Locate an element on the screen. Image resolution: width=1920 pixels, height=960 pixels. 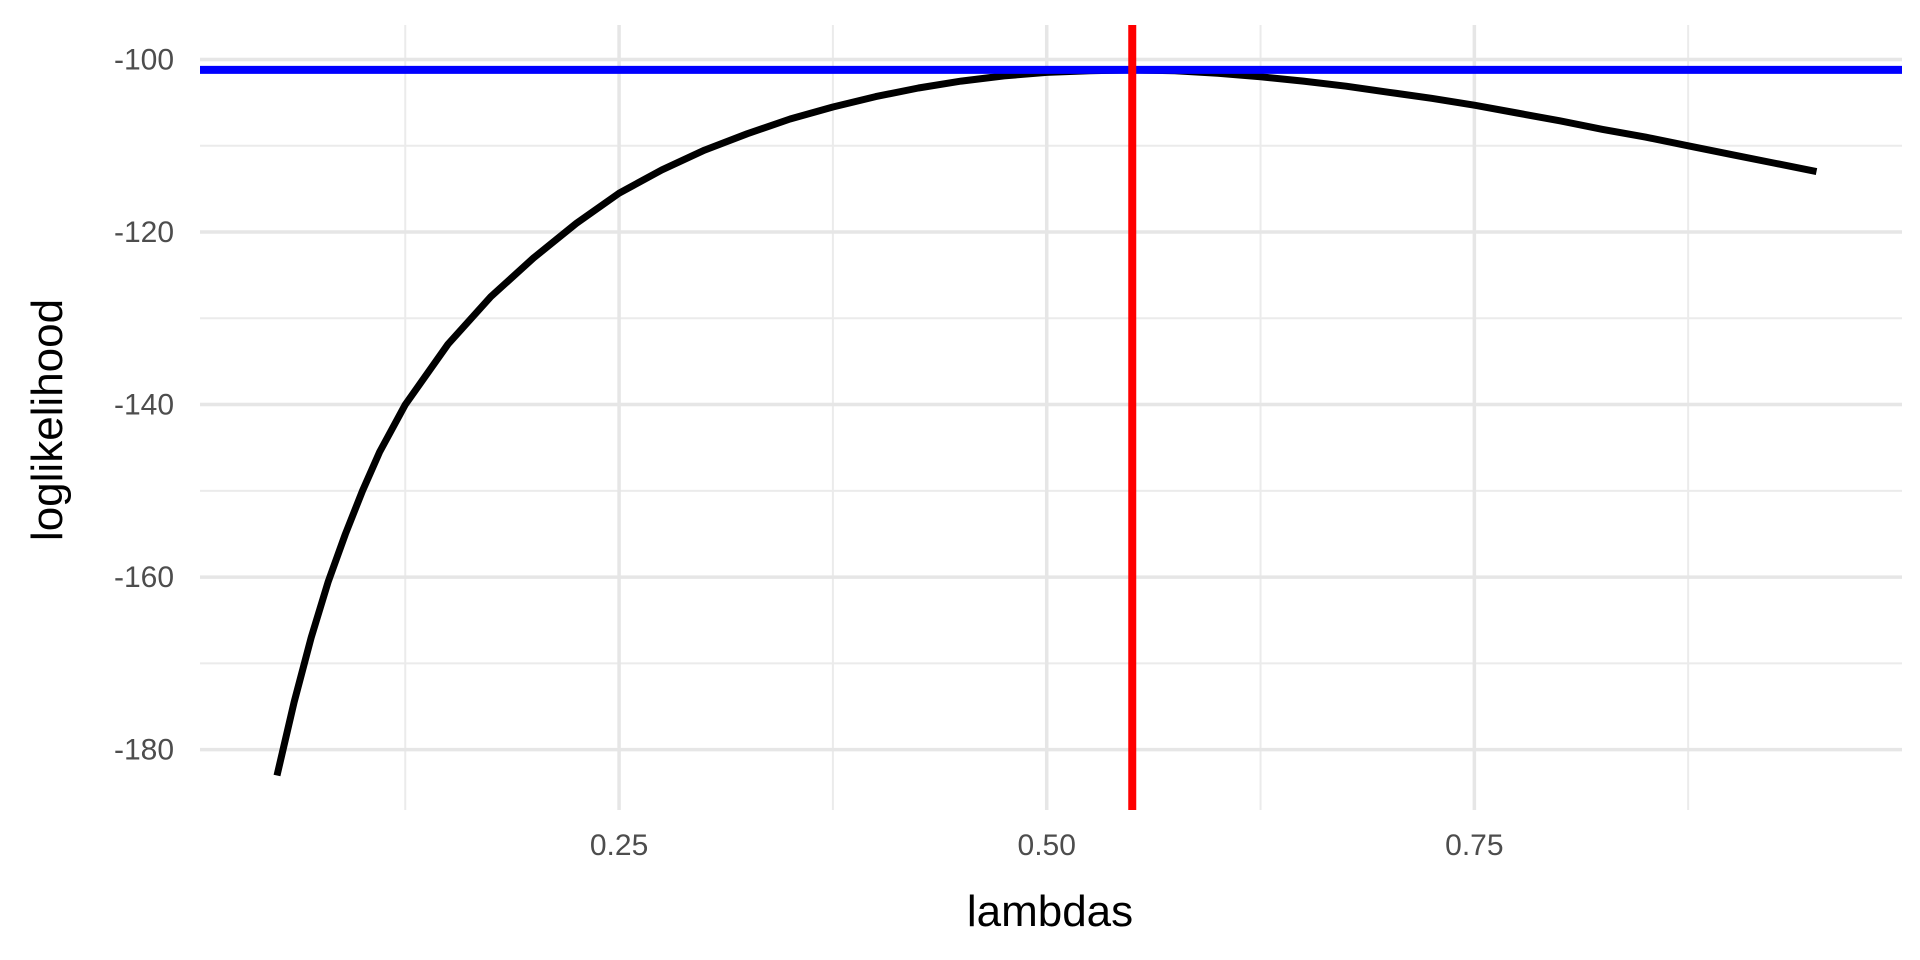
x-tick-label: 0.50 is located at coordinates (1047, 845).